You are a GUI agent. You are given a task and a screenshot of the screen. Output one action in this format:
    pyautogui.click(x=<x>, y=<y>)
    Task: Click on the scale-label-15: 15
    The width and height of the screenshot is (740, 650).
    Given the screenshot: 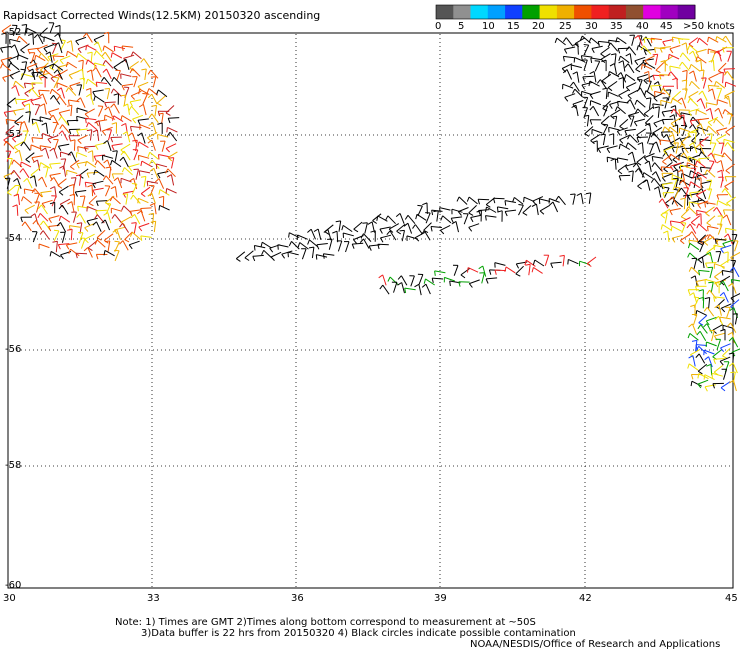 What is the action you would take?
    pyautogui.click(x=513, y=26)
    